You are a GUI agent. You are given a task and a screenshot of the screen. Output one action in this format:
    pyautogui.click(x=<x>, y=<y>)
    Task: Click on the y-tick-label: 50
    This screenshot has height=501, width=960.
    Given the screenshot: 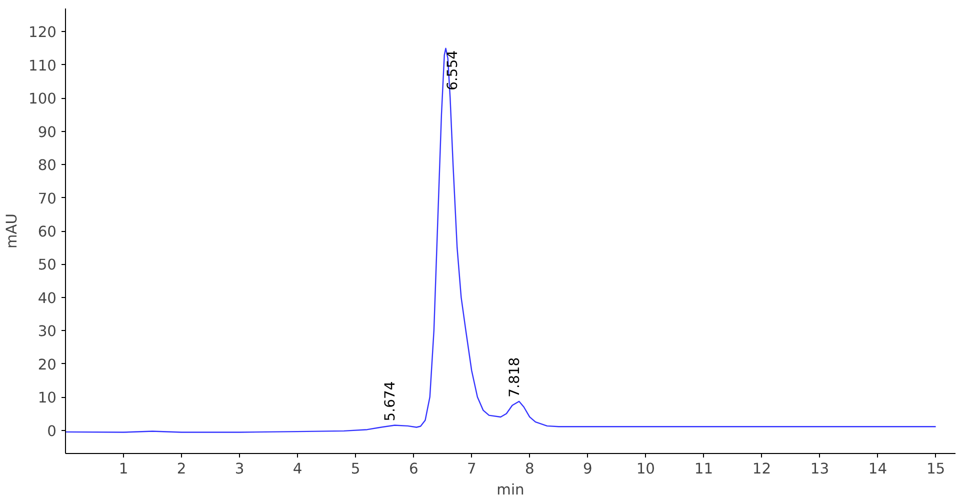 What is the action you would take?
    pyautogui.click(x=47, y=265)
    